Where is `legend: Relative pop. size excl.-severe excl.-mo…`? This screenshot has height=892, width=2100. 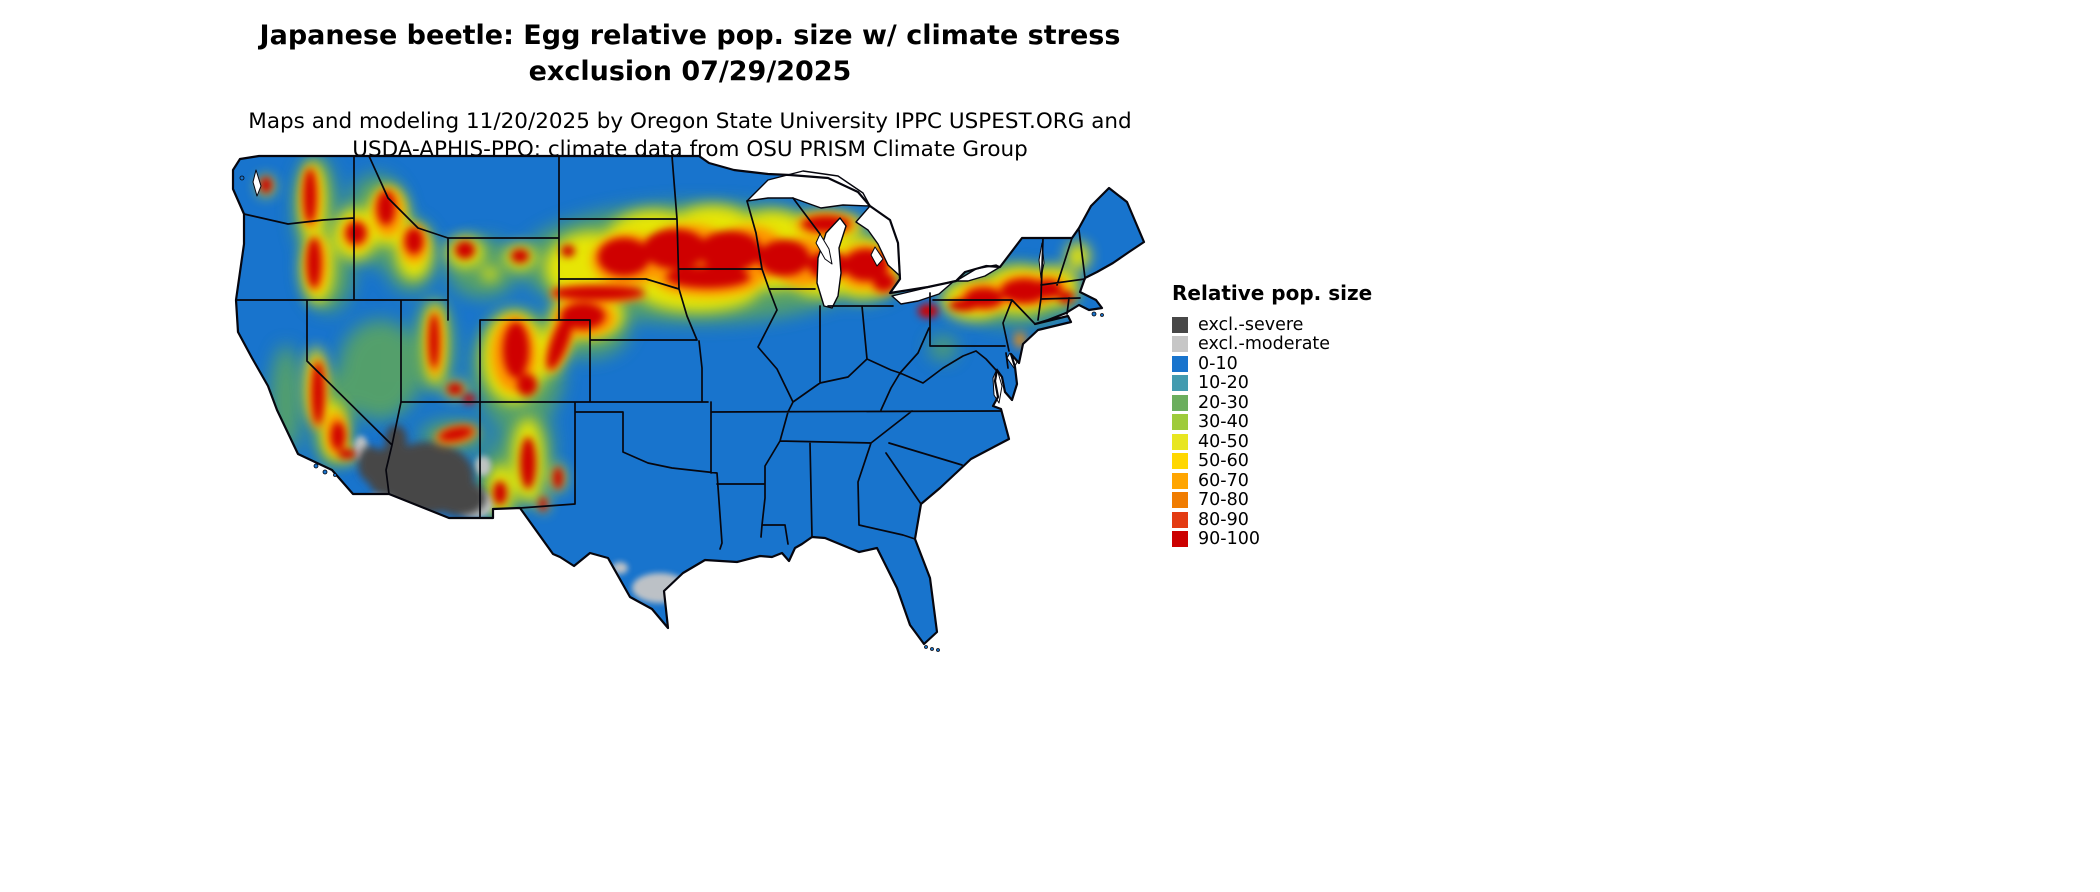
legend: Relative pop. size excl.-severe excl.-mo… is located at coordinates (1272, 415).